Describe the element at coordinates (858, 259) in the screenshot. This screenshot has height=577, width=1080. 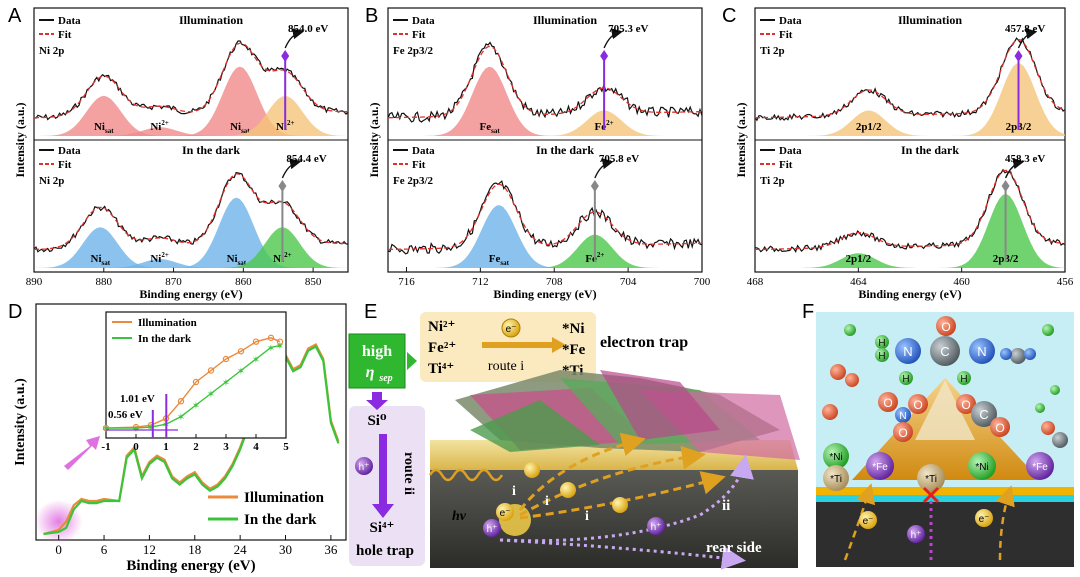
I see `peak-label: 2p1/2` at that location.